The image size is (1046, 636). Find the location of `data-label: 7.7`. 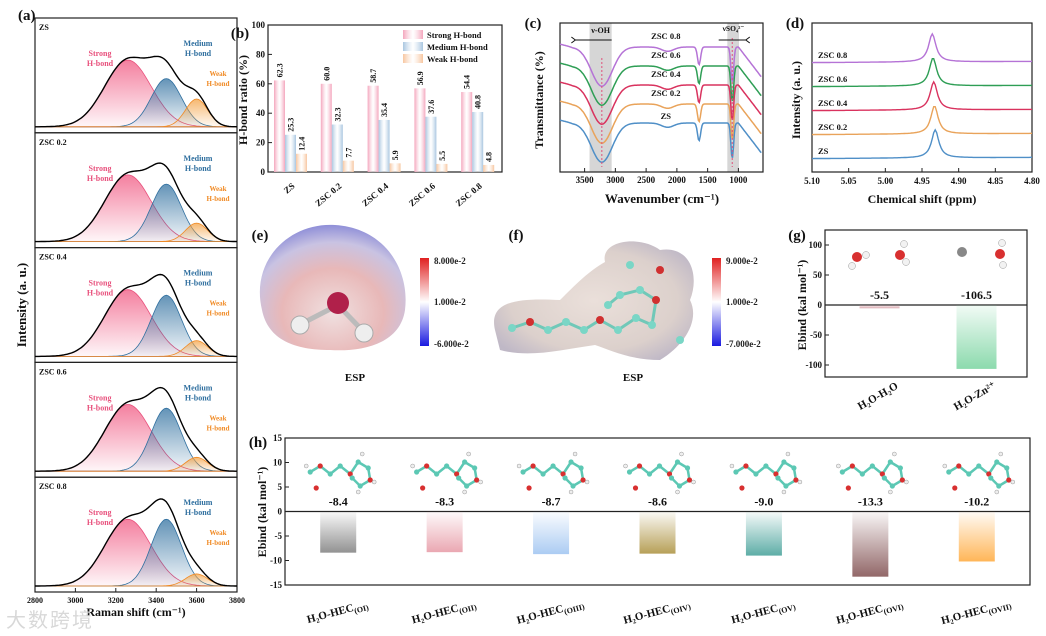

data-label: 7.7 is located at coordinates (348, 153).